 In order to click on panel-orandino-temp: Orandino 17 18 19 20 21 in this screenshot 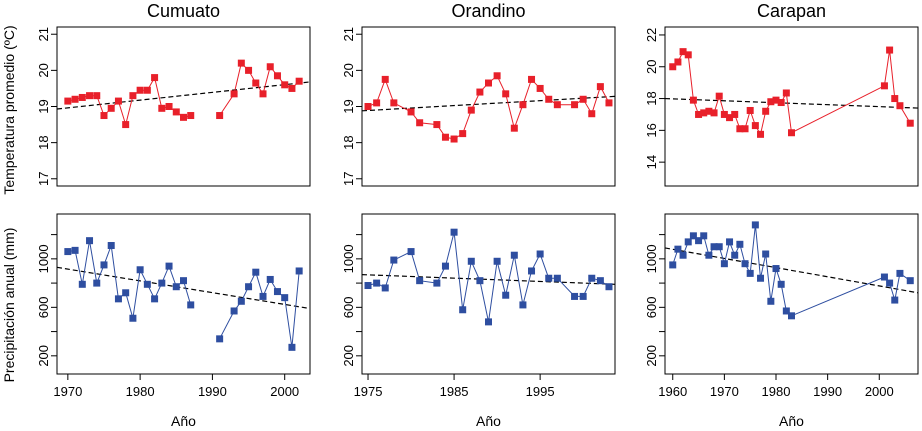, I will do `click(478, 94)`.